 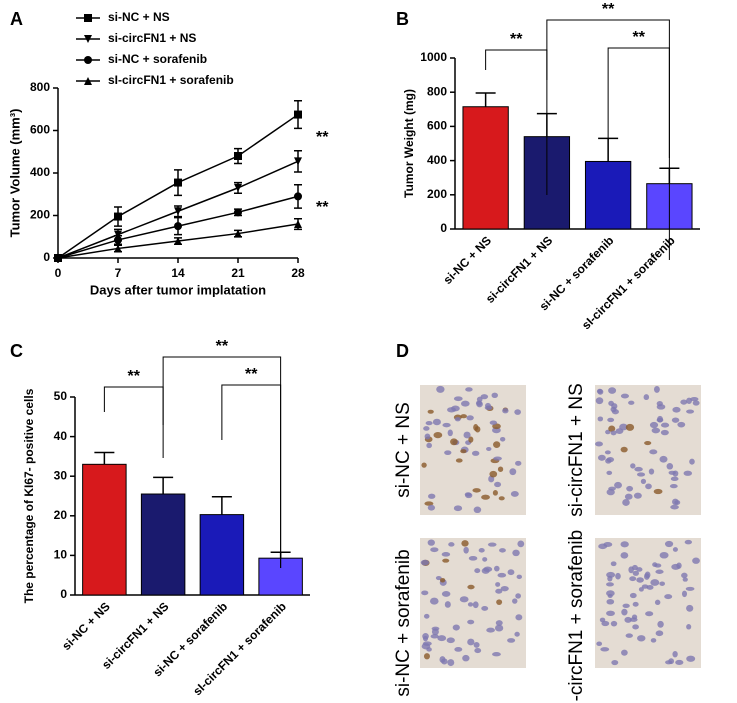 What do you see at coordinates (58, 273) in the screenshot?
I see `x-tick-label: 0` at bounding box center [58, 273].